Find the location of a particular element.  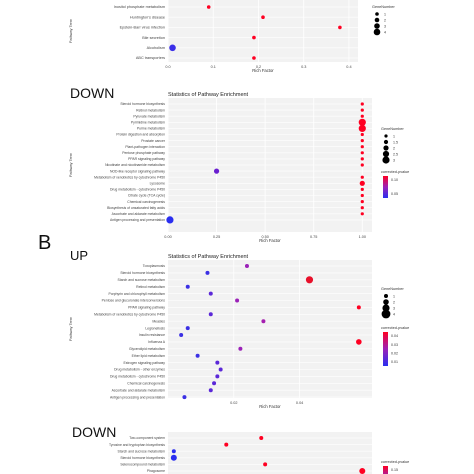

category-label: Purine metabolism is located at coordinates (151, 129).